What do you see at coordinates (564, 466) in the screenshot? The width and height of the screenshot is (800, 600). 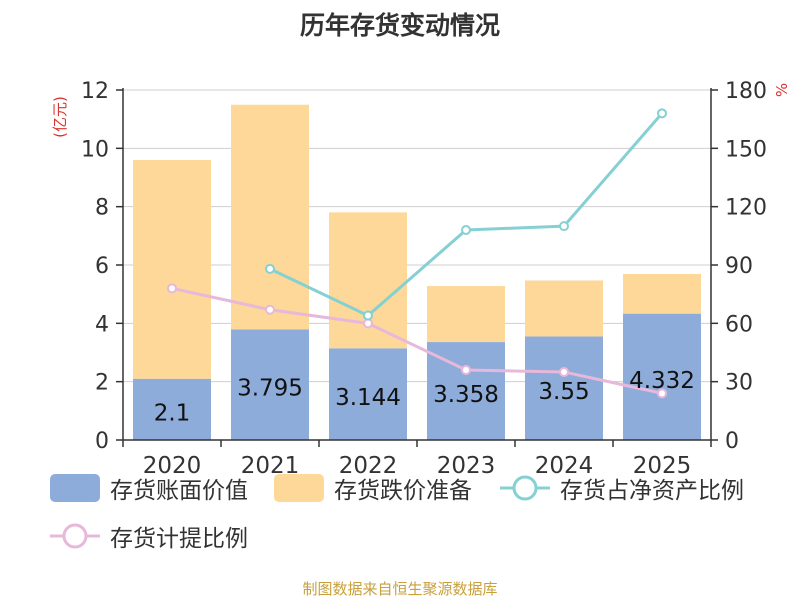 I see `x-tick-label: 2024` at bounding box center [564, 466].